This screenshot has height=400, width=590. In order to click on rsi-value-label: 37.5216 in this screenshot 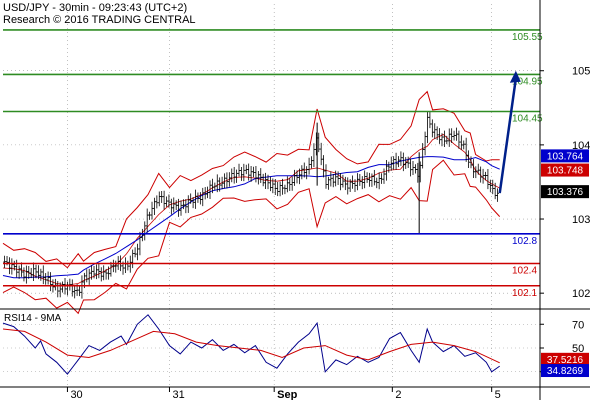, I will do `click(565, 360)`.